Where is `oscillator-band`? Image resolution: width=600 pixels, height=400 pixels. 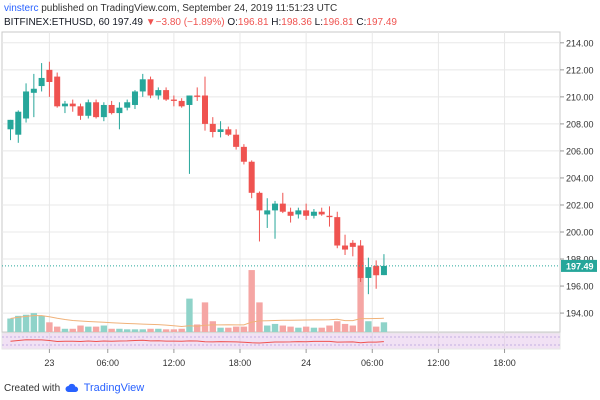
oscillator-band is located at coordinates (281, 341).